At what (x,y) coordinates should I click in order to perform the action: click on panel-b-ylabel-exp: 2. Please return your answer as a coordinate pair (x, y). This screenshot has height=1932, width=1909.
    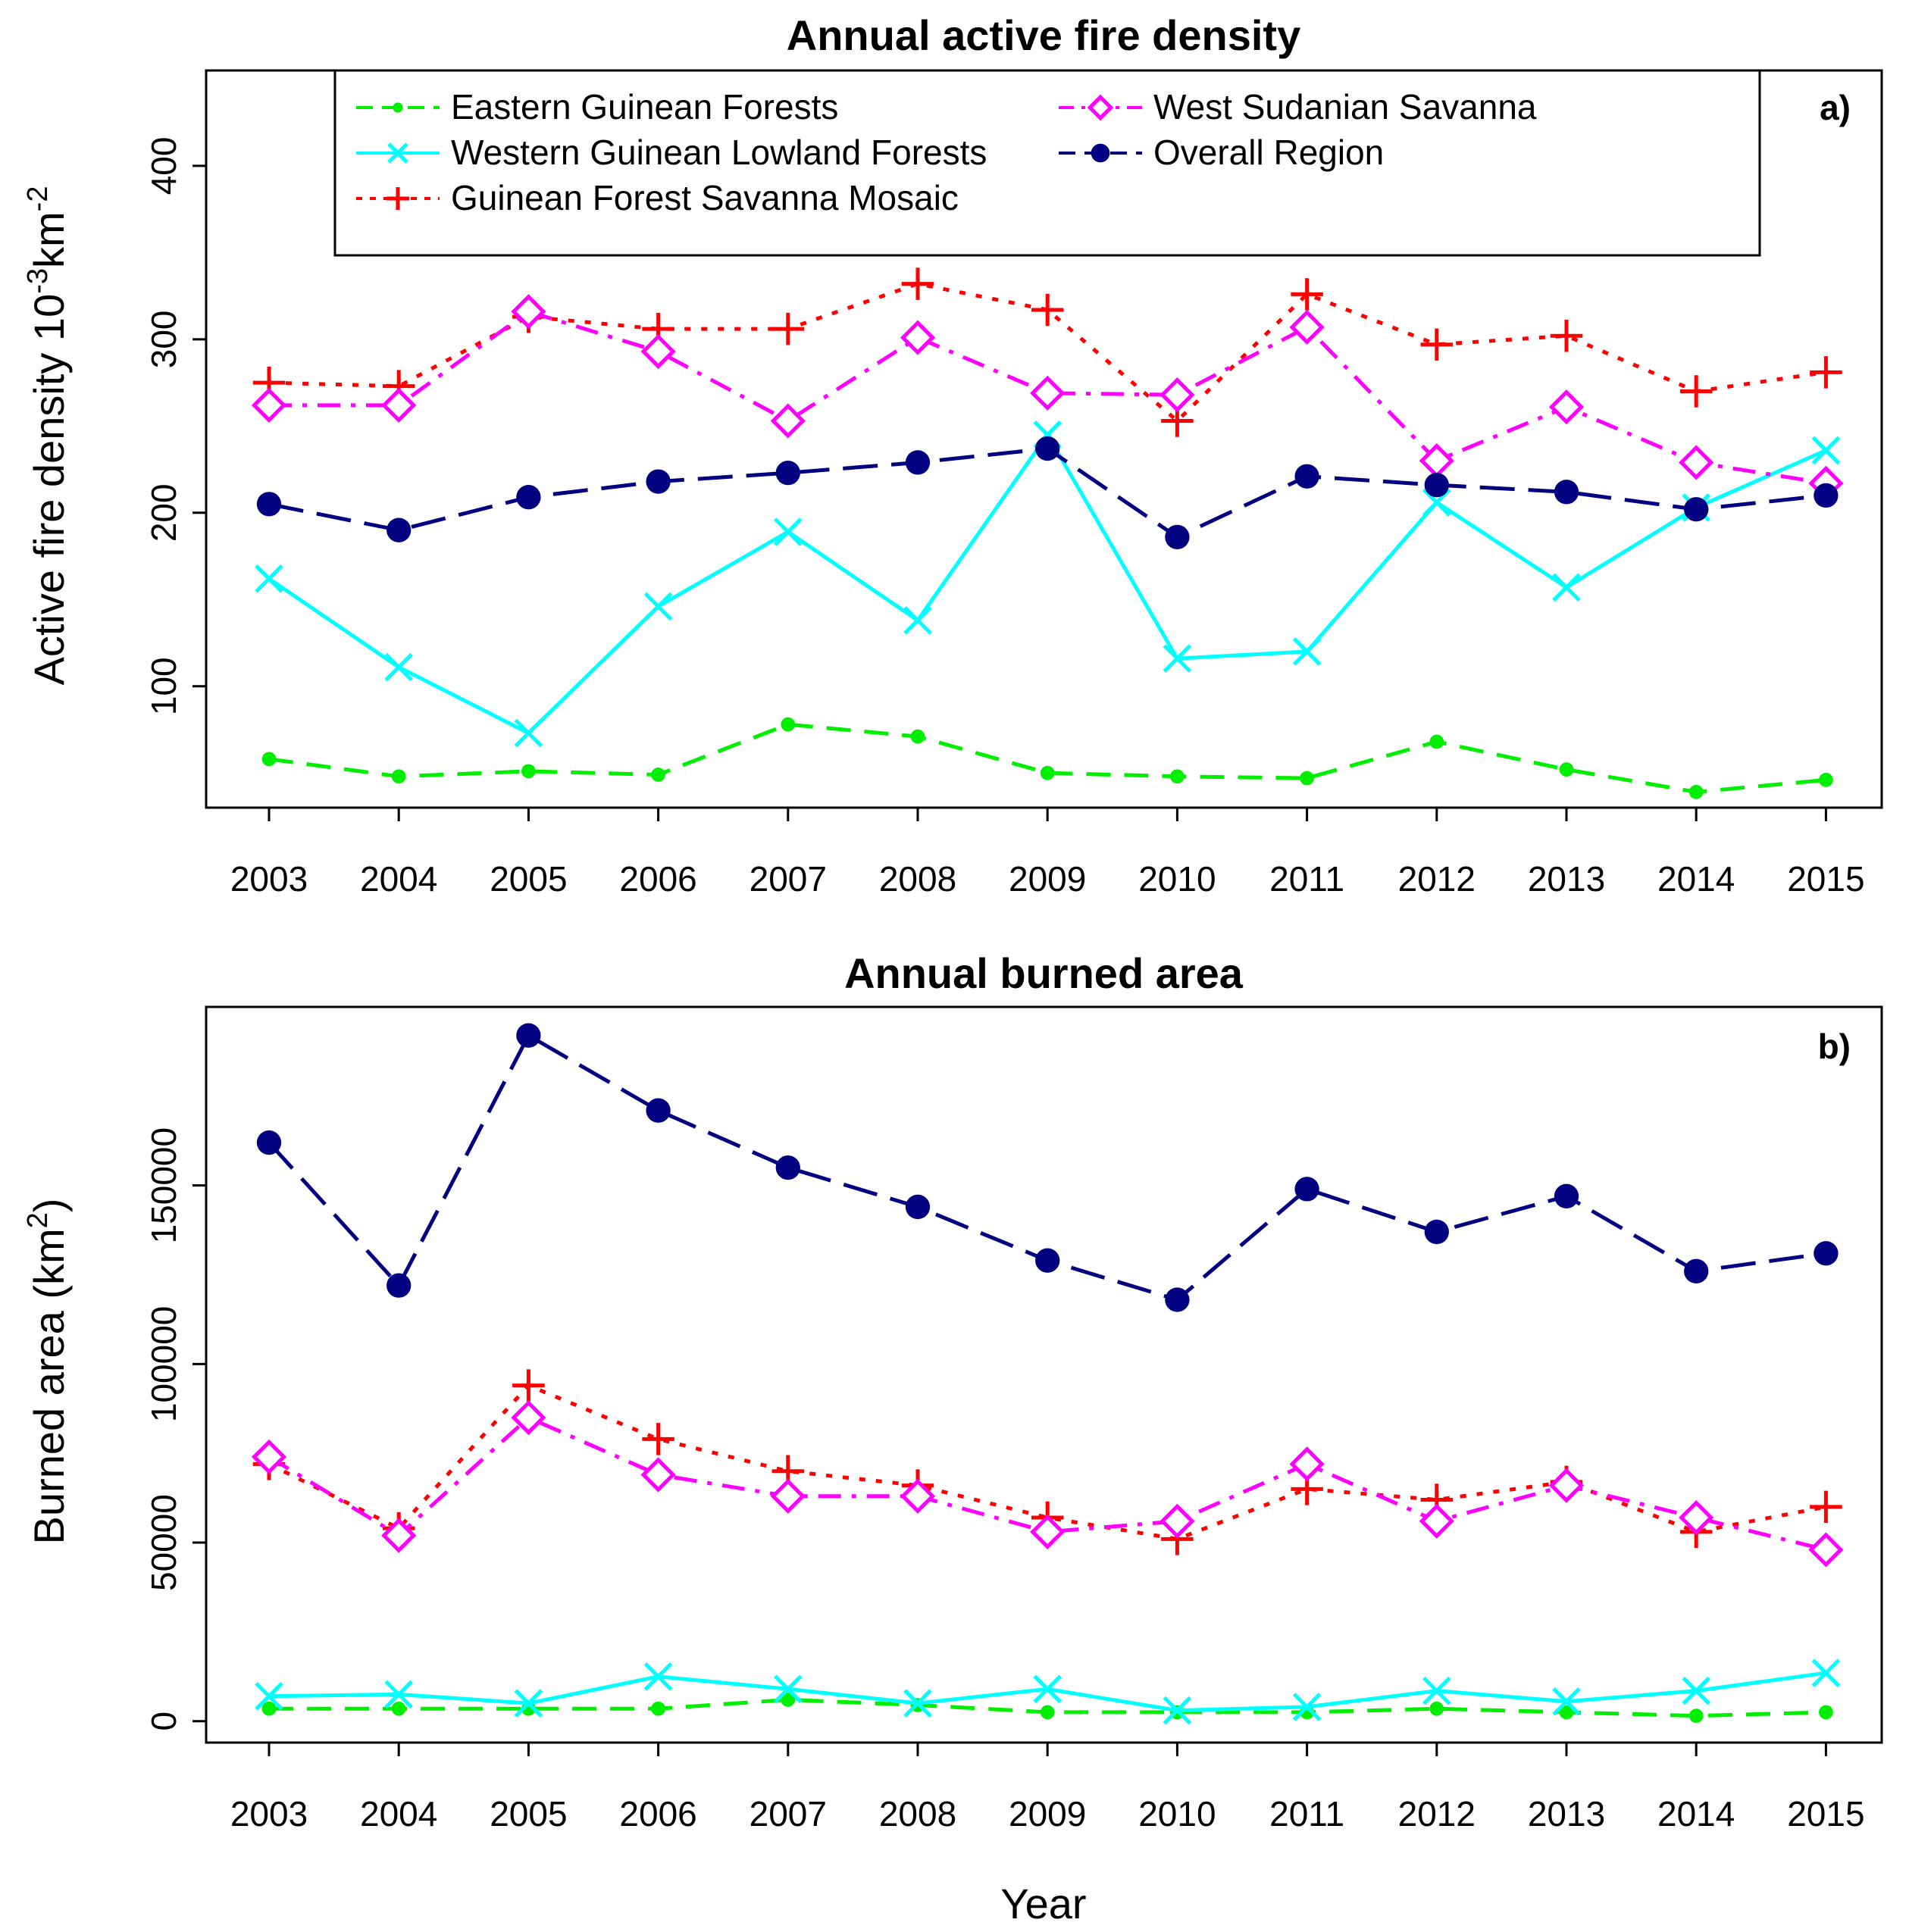
    Looking at the image, I should click on (38, 1220).